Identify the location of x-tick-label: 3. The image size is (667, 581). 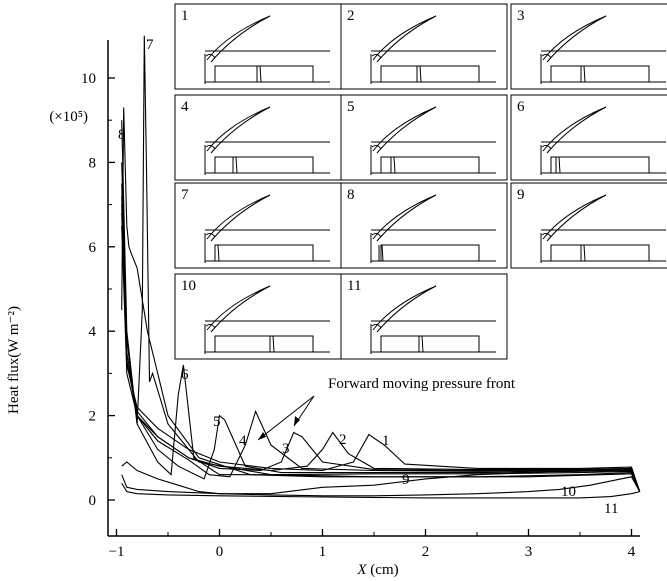
(529, 552).